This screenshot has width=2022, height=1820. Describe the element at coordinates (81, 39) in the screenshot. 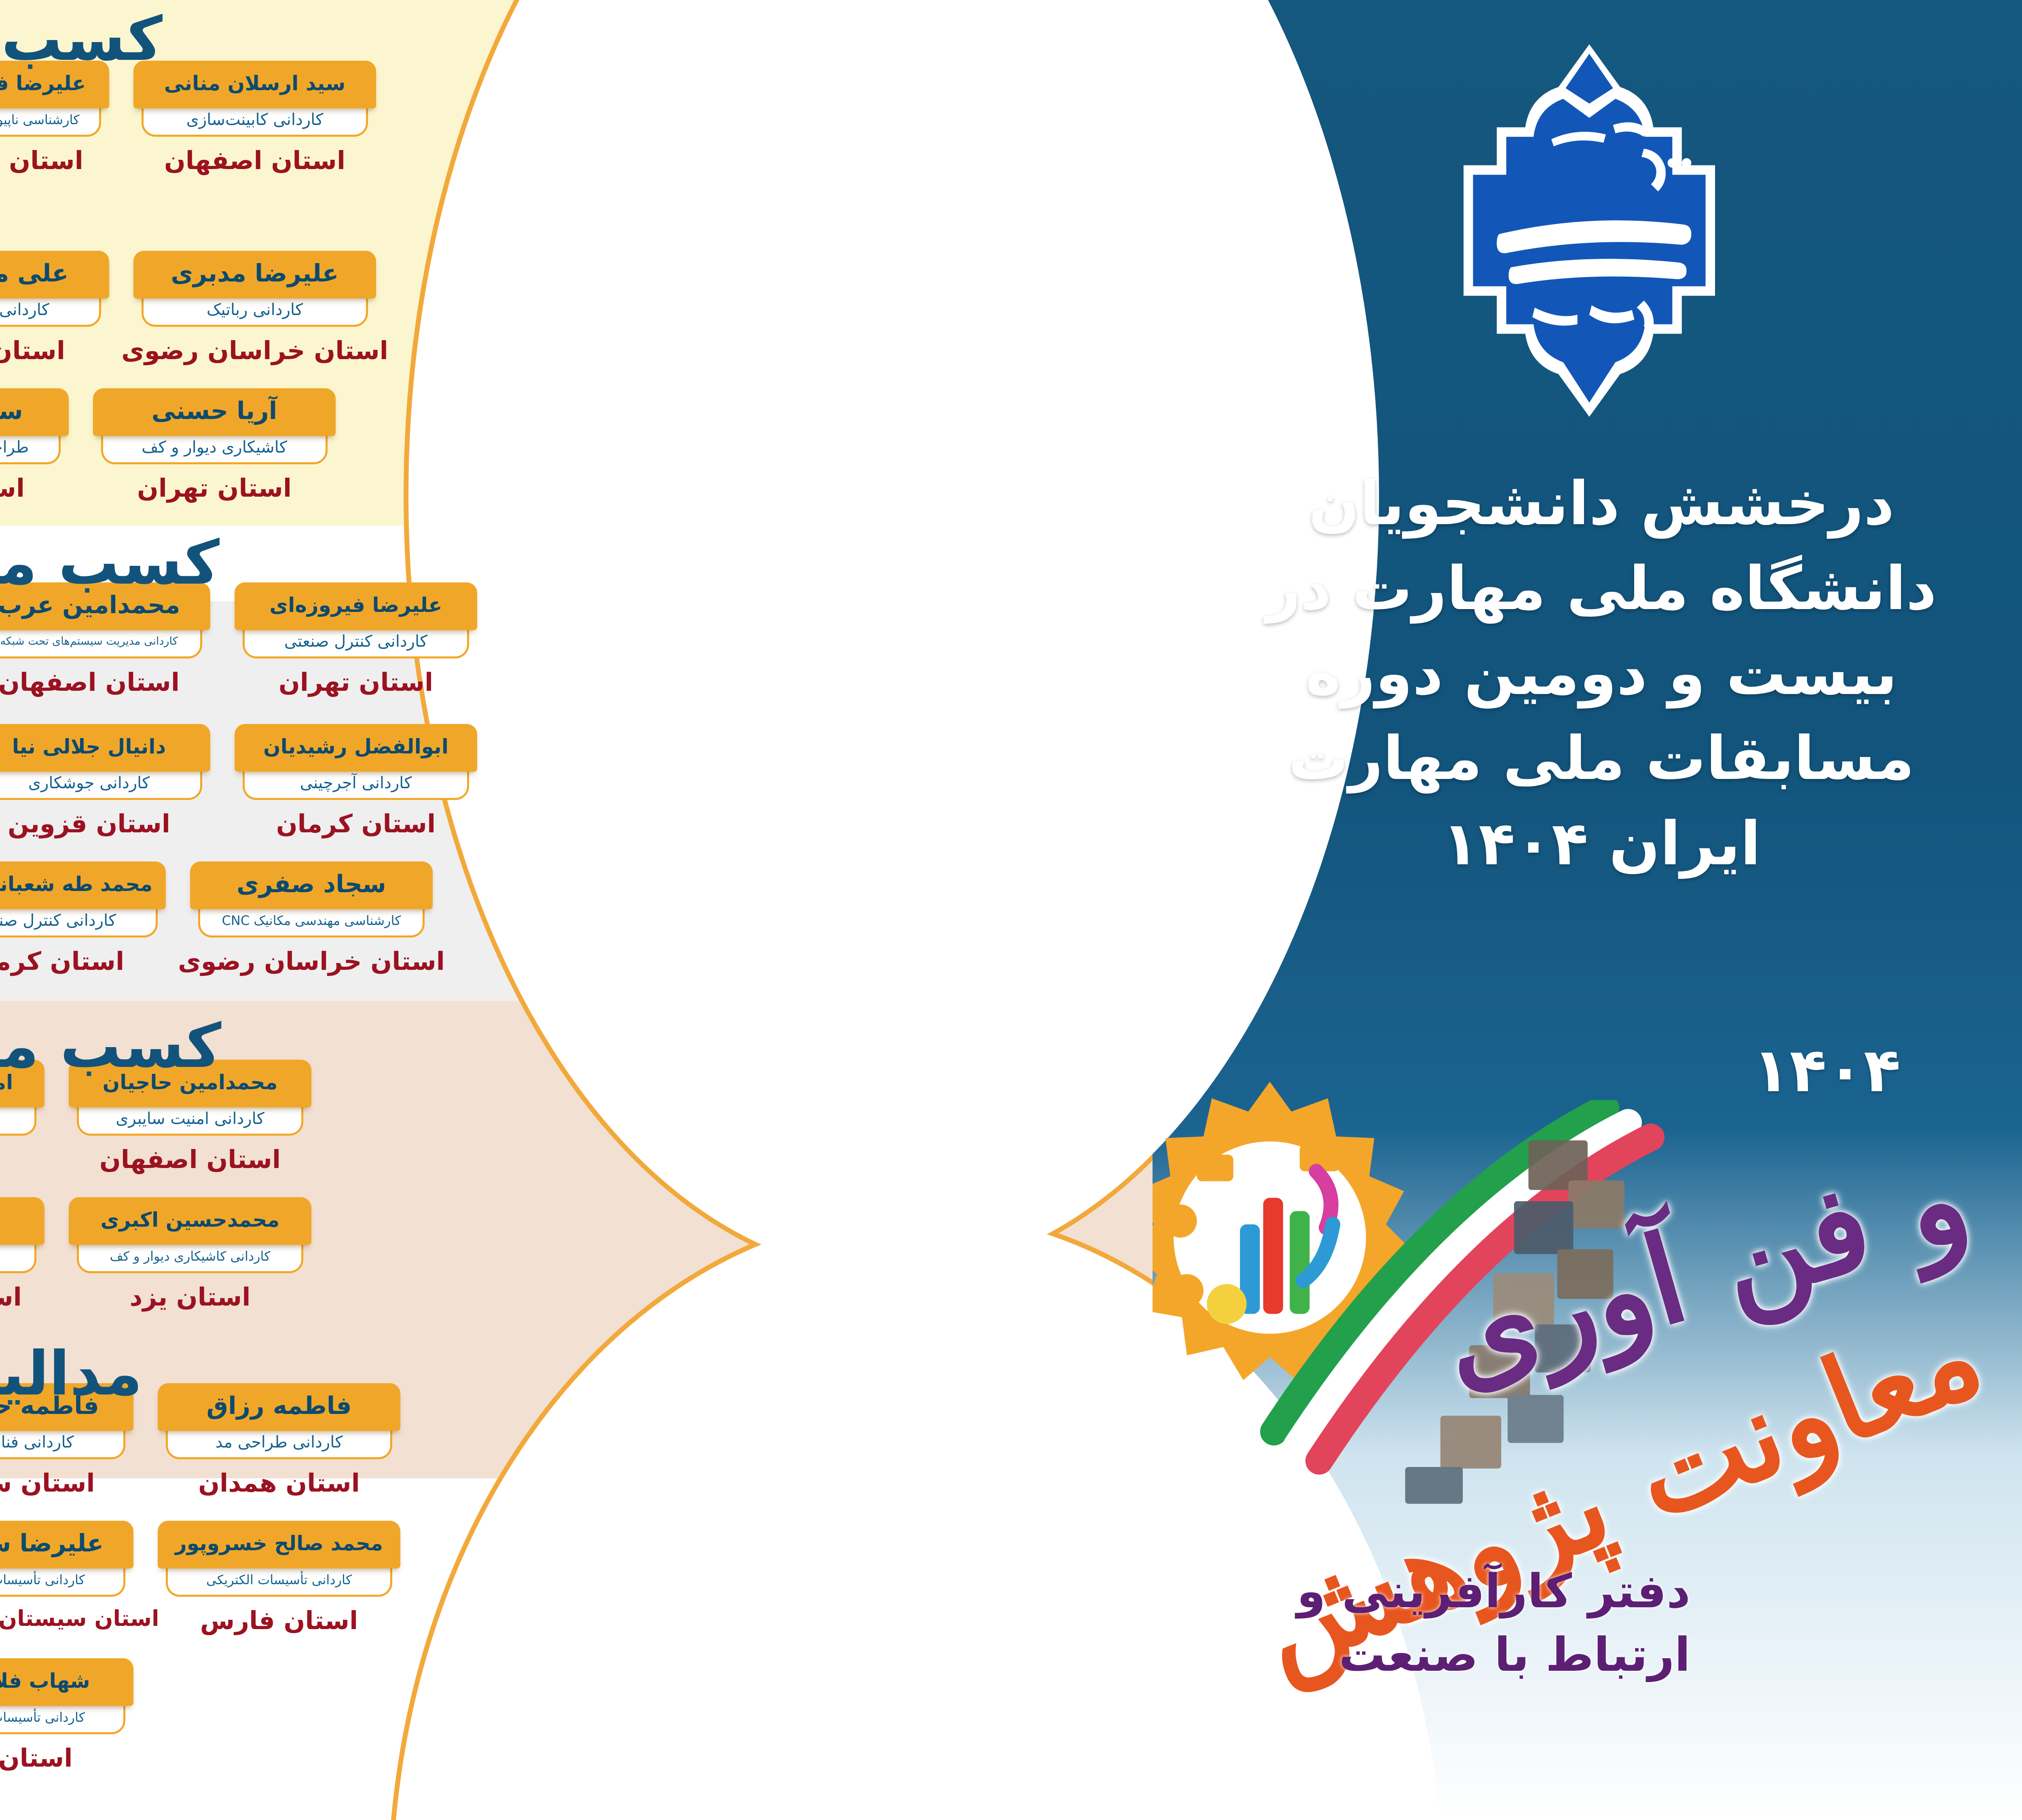

I see `heading-gold: کسب مـدال طـلا` at that location.